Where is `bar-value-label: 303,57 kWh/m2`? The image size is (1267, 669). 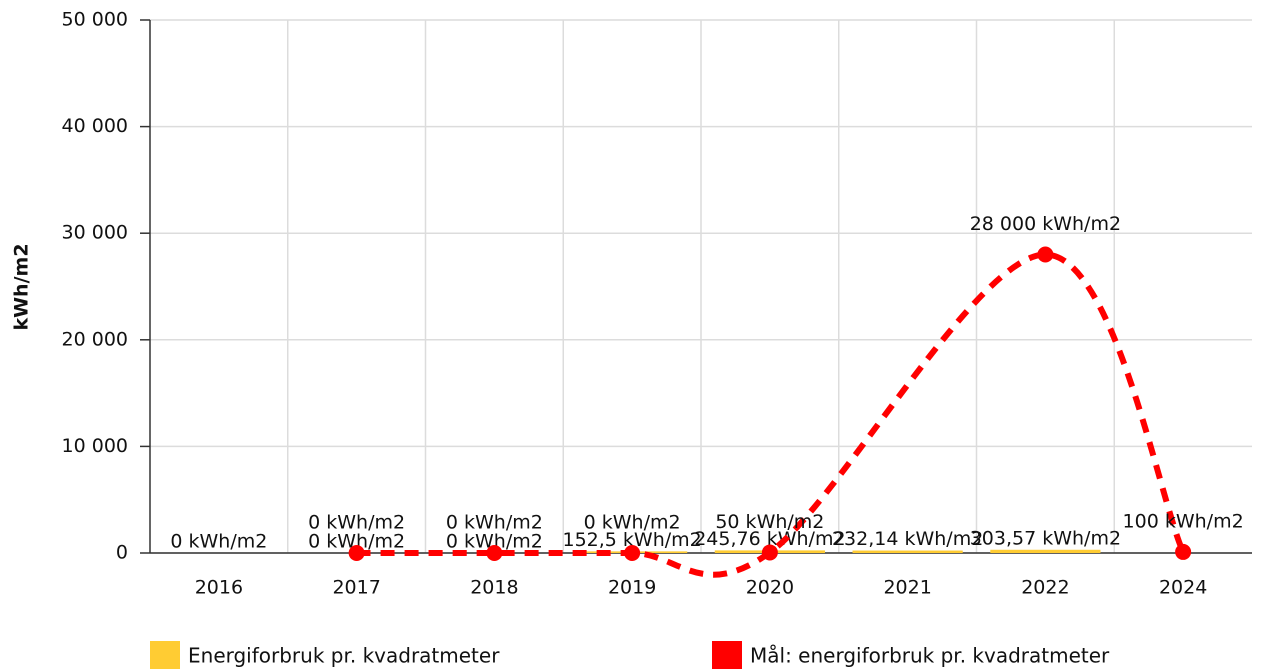
bar-value-label: 303,57 kWh/m2 is located at coordinates (1045, 538).